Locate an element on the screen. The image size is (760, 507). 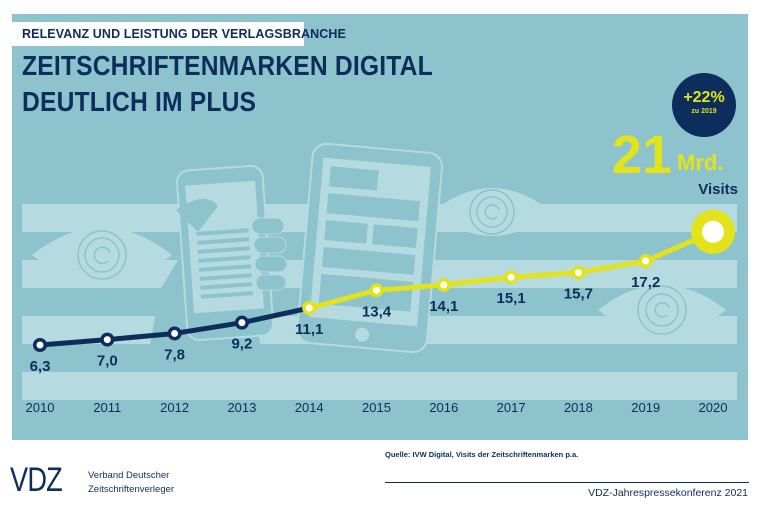
page-title-line1: ZEITSCHRIFTENMARKEN DIGITAL is located at coordinates (227, 65).